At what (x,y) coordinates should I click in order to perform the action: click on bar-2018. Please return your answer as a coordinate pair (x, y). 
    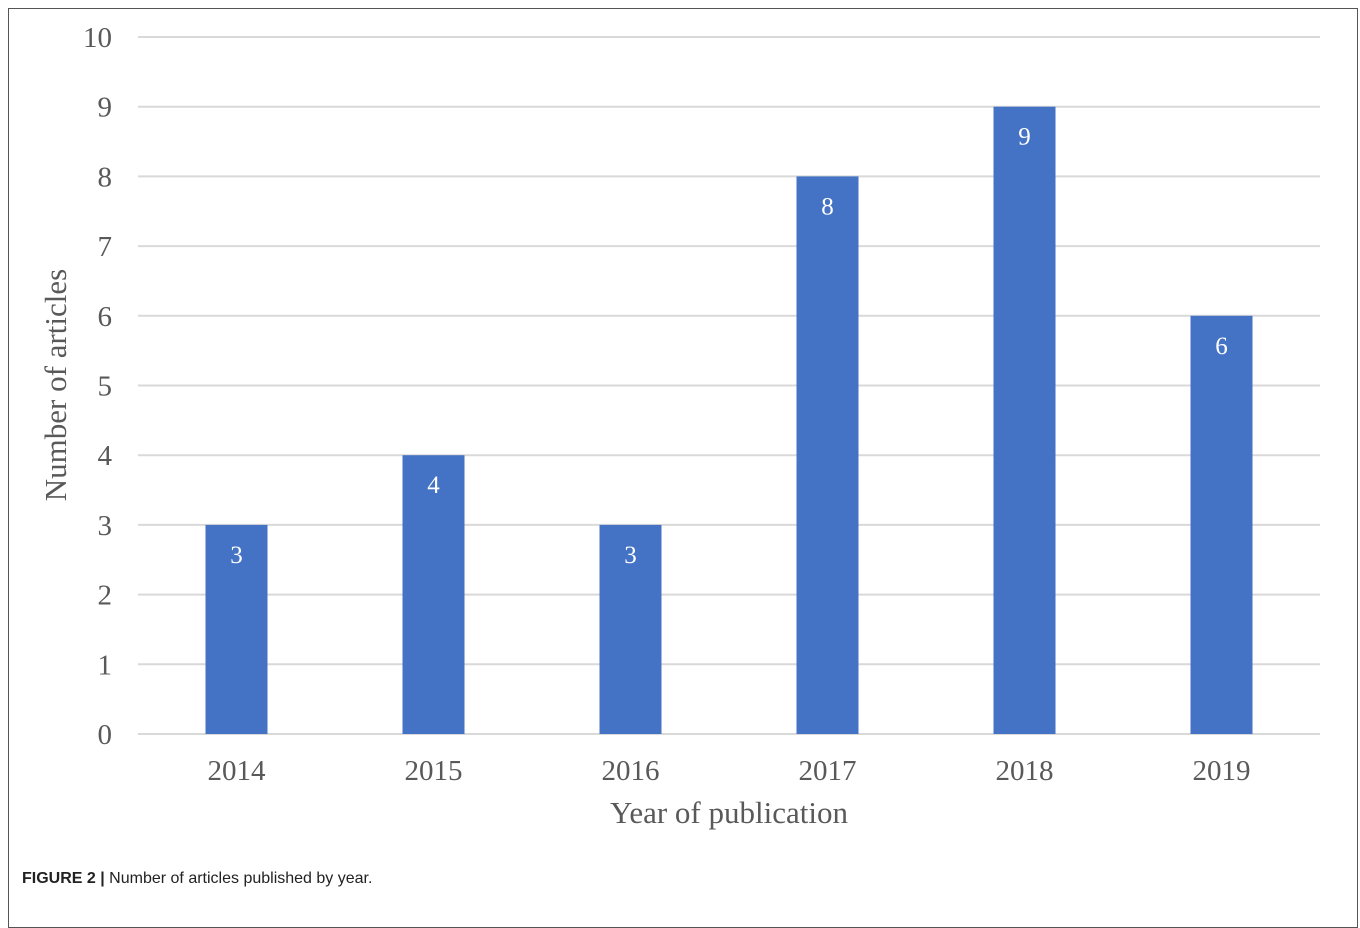
    Looking at the image, I should click on (1024, 420).